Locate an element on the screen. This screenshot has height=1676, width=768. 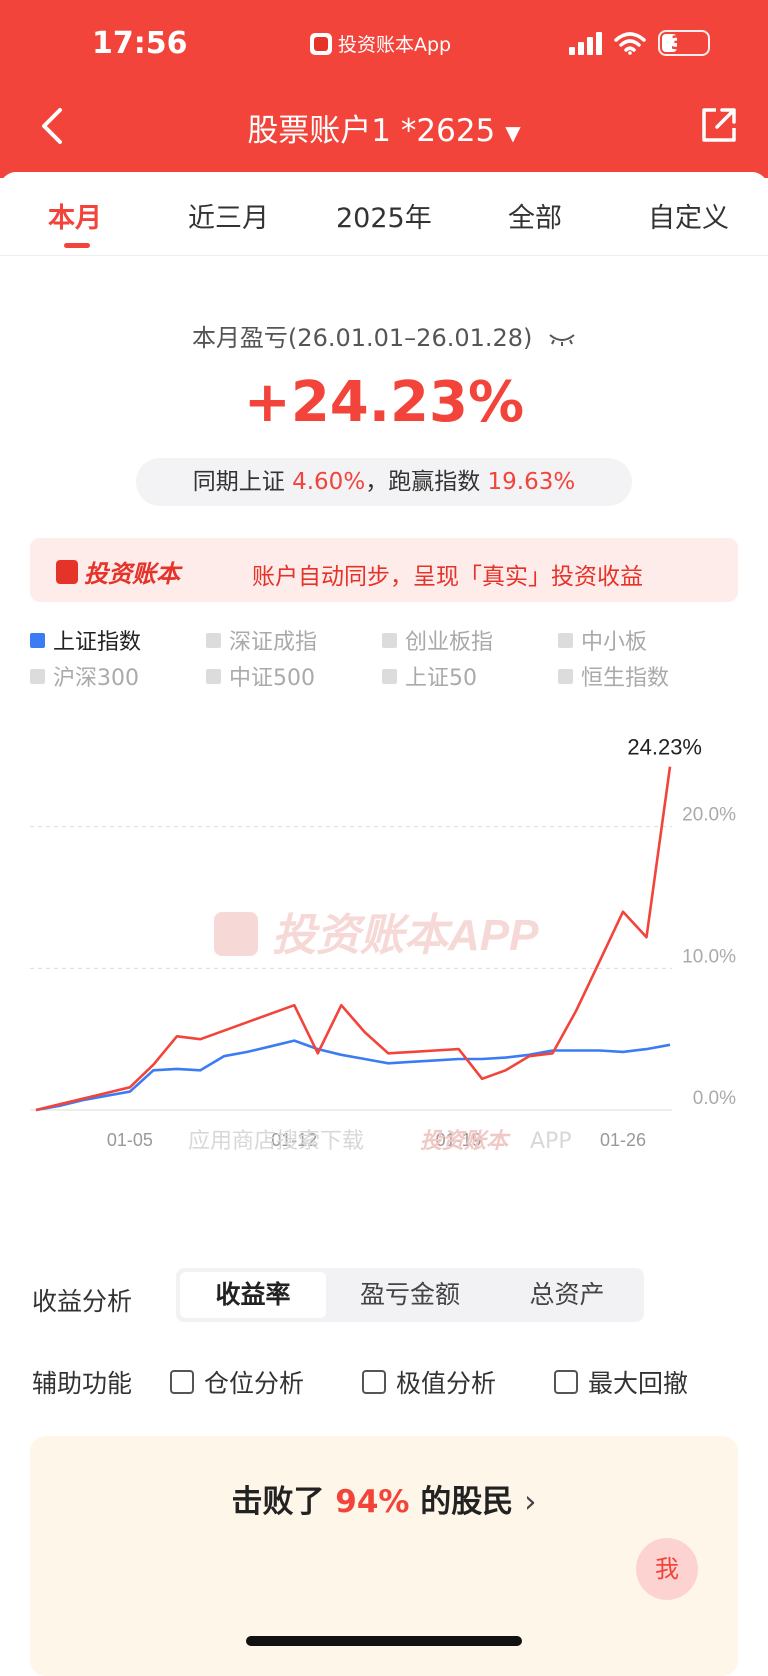
seg-return-rate: 收益率 is located at coordinates (253, 1295).